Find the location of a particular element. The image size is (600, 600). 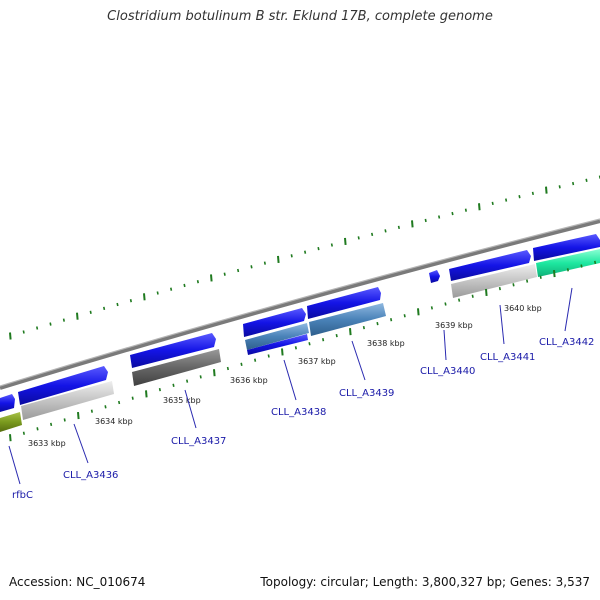

gene-label: CLL_A3440 is located at coordinates (447, 371).